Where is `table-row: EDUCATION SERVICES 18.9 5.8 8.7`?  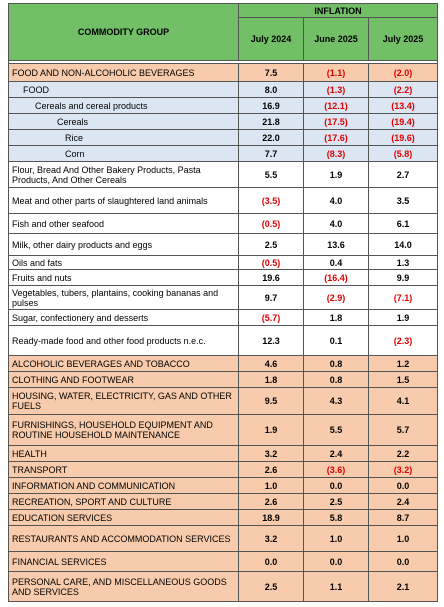 table-row: EDUCATION SERVICES 18.9 5.8 8.7 is located at coordinates (223, 517).